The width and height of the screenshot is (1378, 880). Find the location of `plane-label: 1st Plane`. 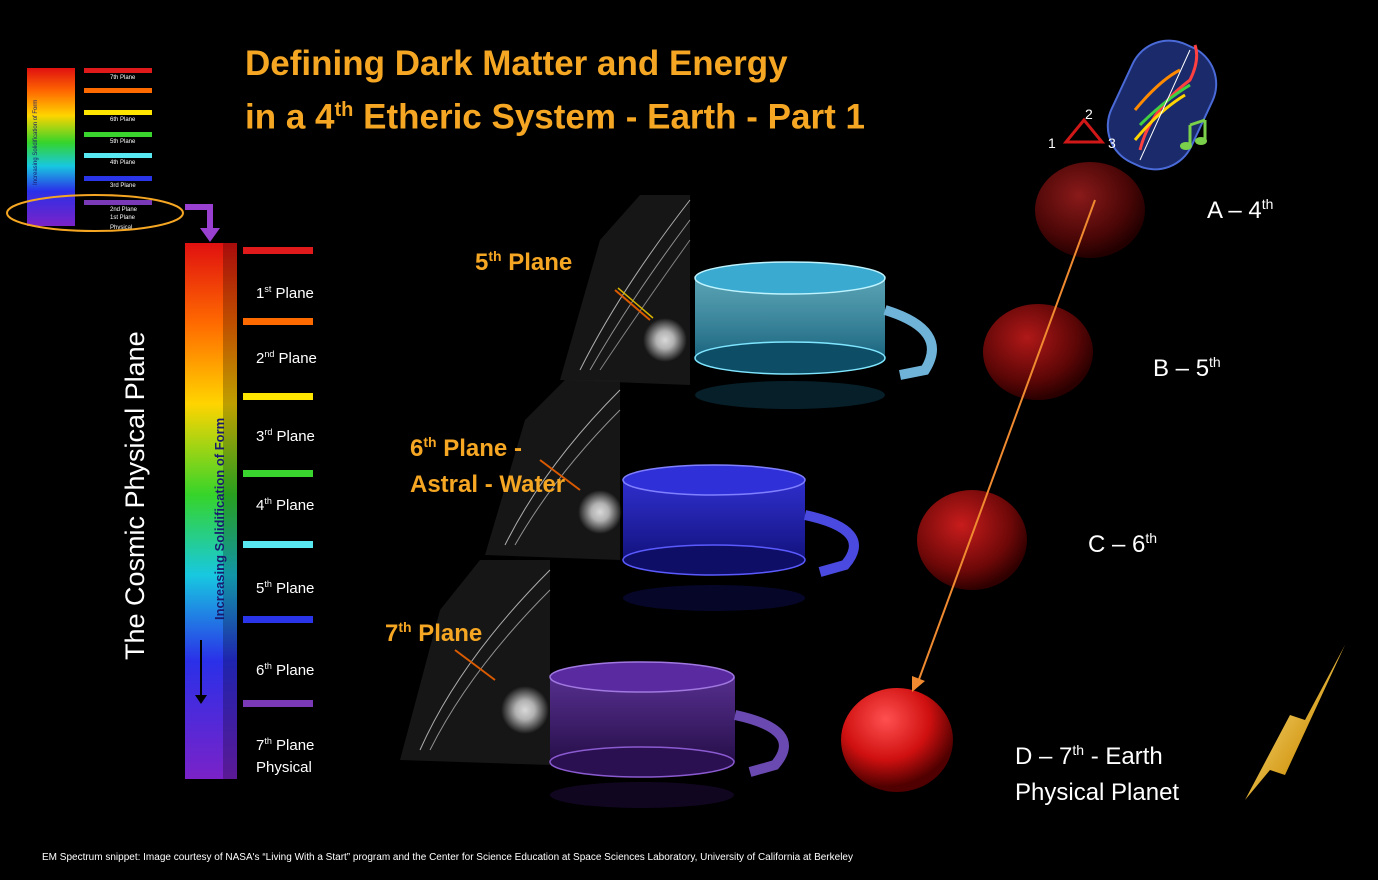

plane-label: 1st Plane is located at coordinates (285, 293).